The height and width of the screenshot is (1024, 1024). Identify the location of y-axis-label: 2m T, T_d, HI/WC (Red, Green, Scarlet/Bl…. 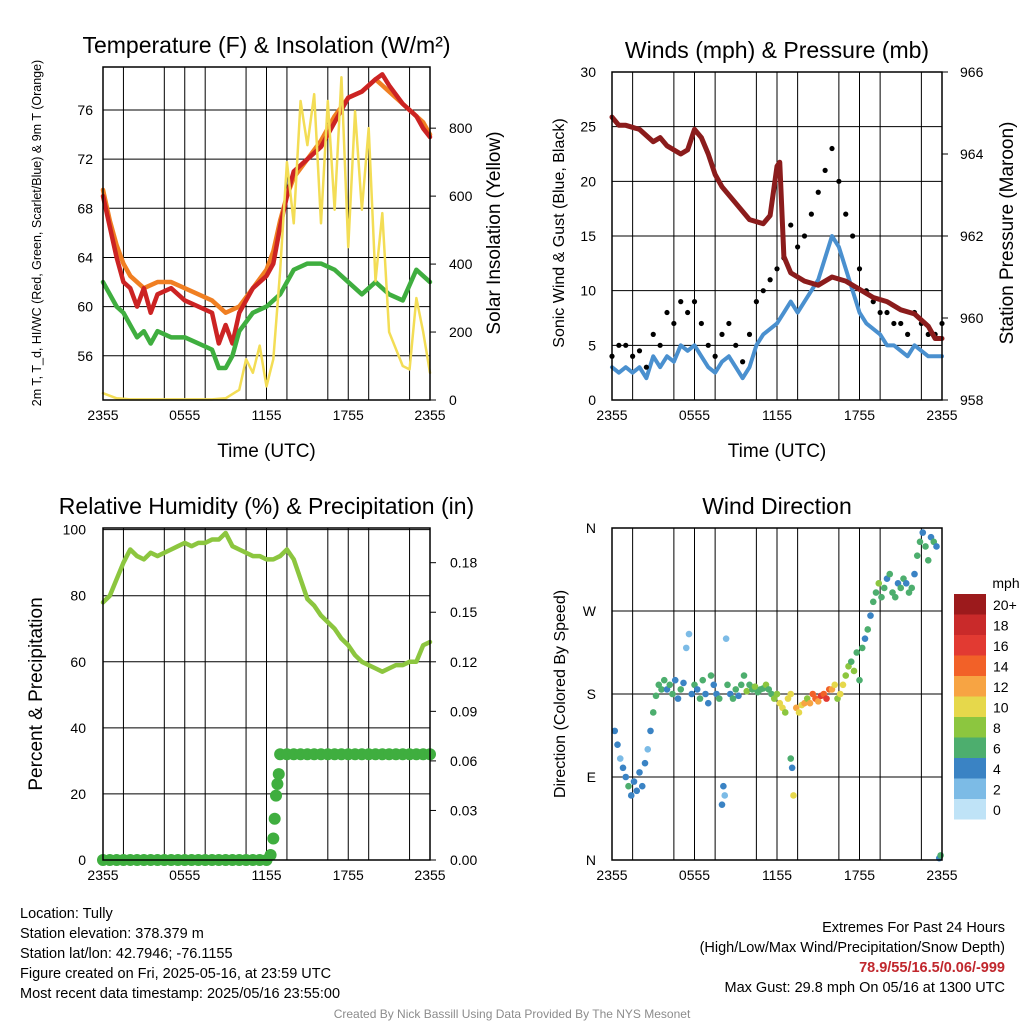
(37, 233).